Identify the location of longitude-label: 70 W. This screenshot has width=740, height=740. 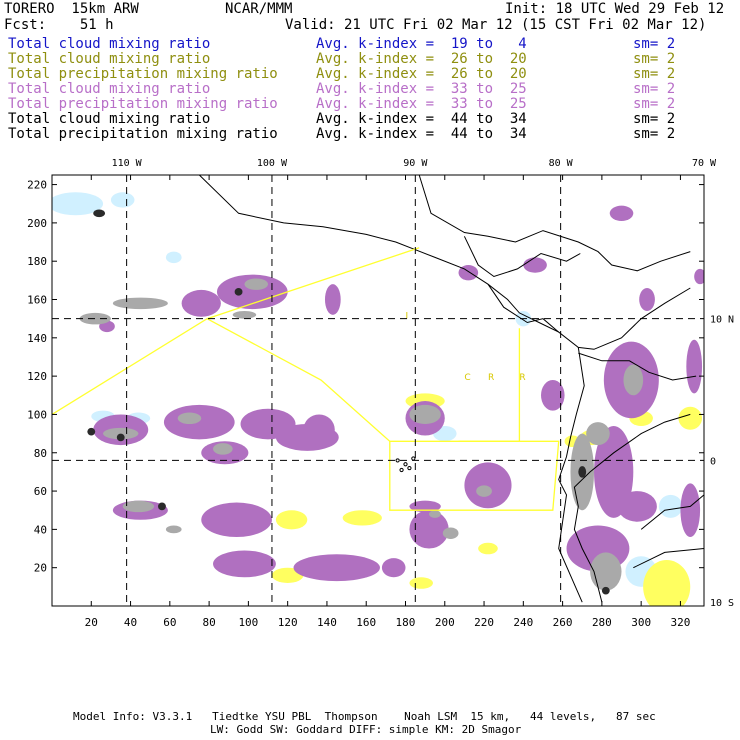
(704, 163).